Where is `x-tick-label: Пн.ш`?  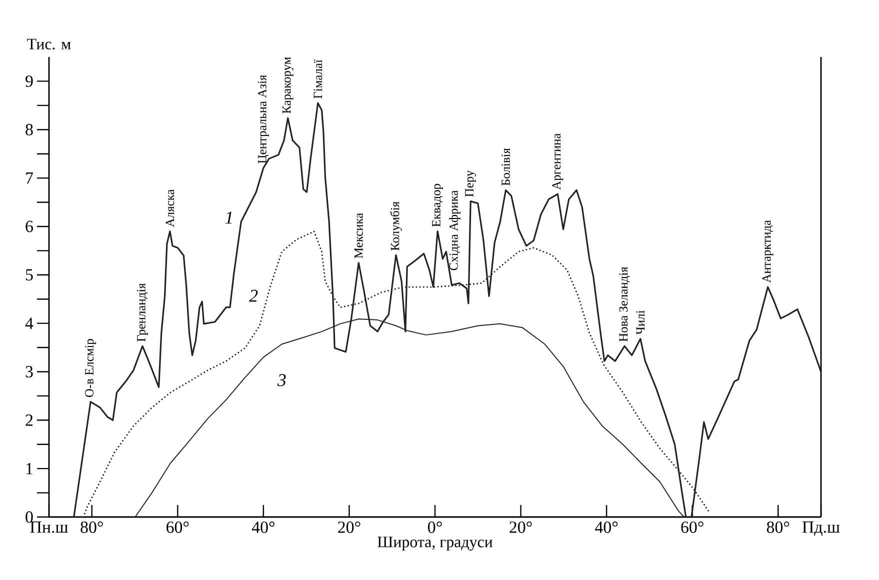
x-tick-label: Пн.ш is located at coordinates (49, 527).